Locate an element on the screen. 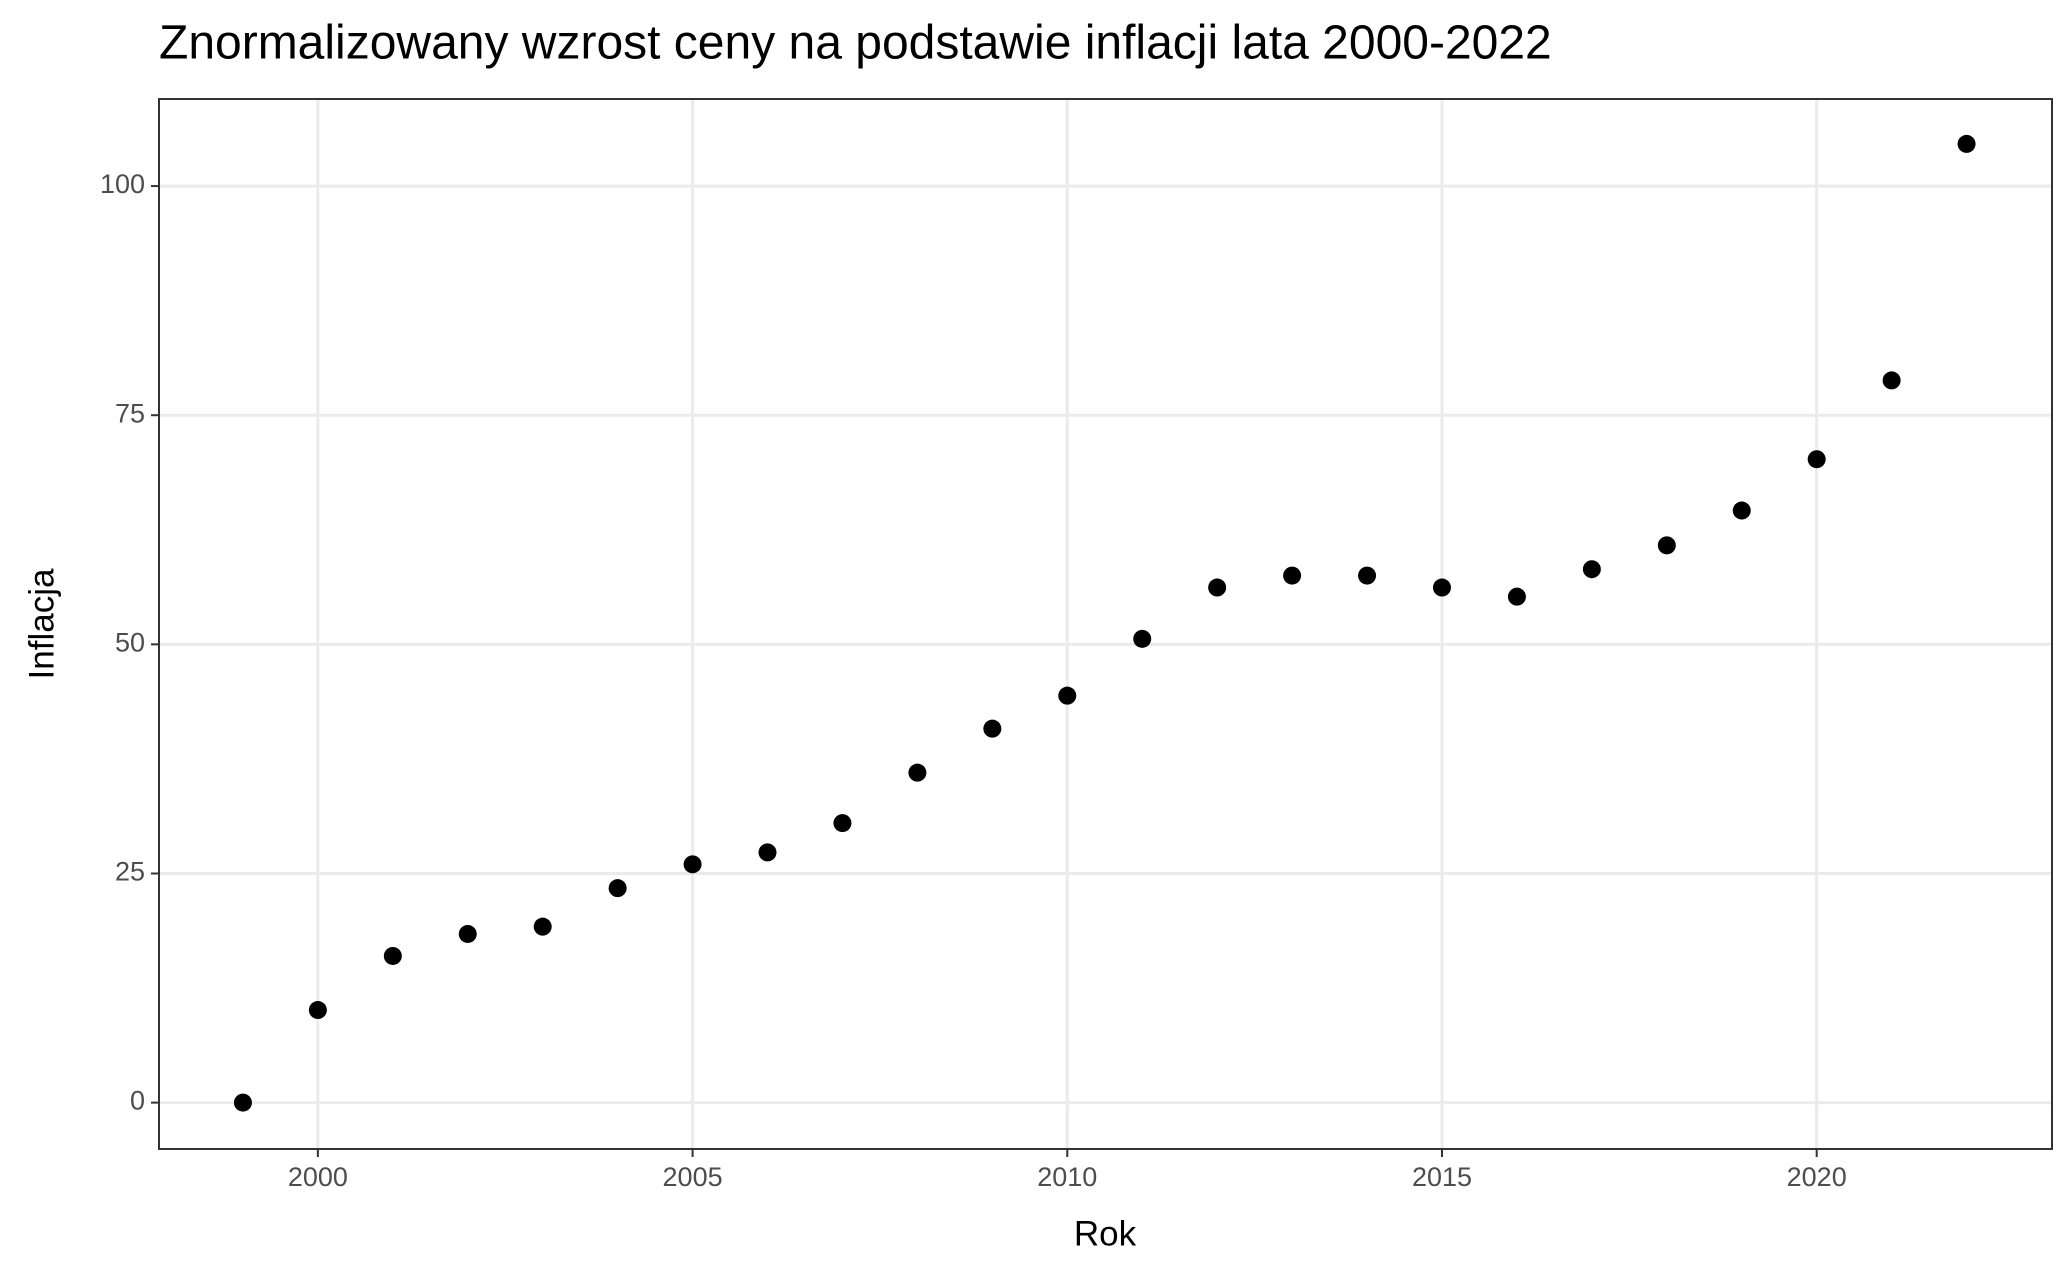 The image size is (2065, 1275). y-tick-label: 50 is located at coordinates (130, 642).